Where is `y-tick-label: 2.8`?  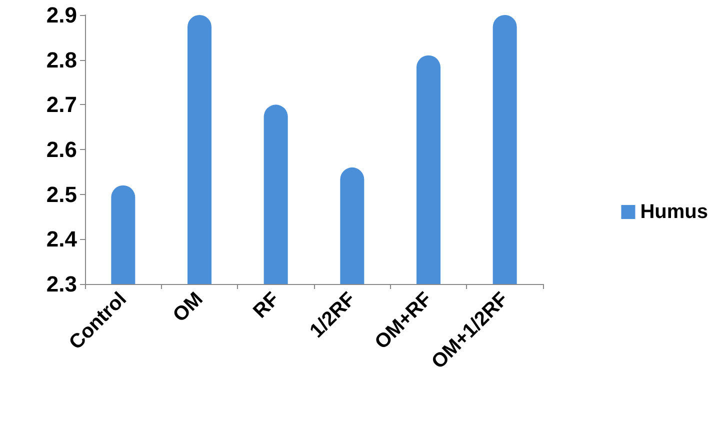 y-tick-label: 2.8 is located at coordinates (61, 59).